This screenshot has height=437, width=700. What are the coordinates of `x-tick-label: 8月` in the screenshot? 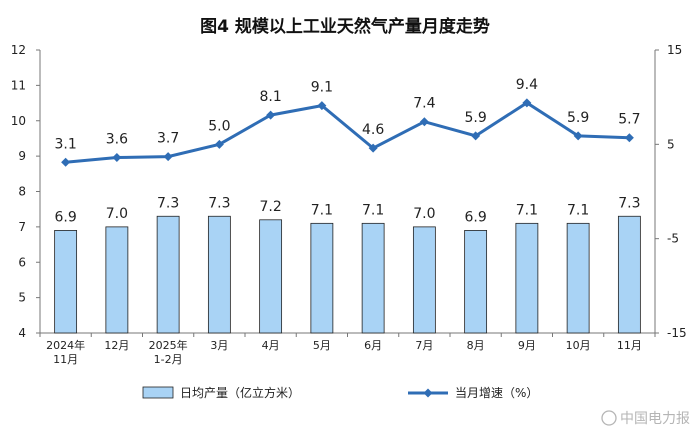 It's located at (476, 345).